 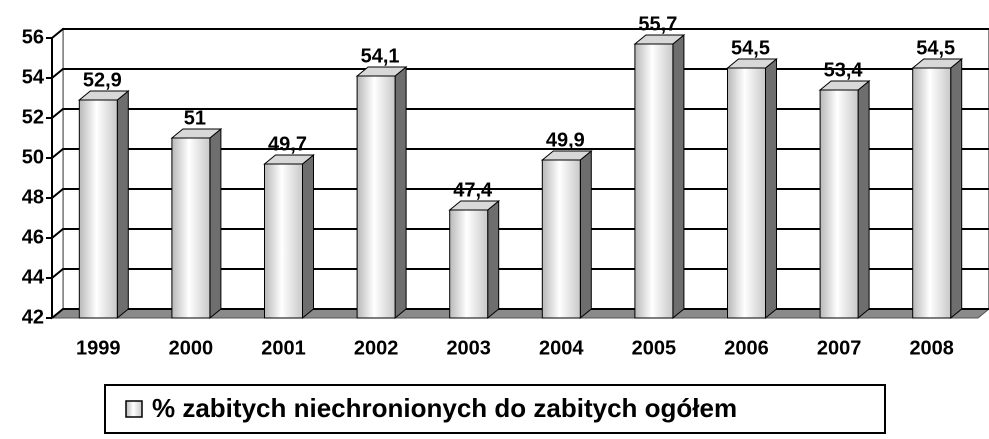 I want to click on value-label: 49,9, so click(x=565, y=140).